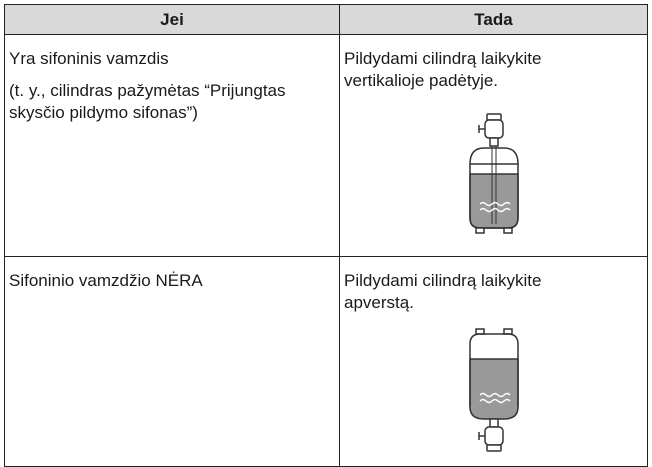 Image resolution: width=652 pixels, height=467 pixels. I want to click on cell-text: Pildydami cilindrą laikykite apverstą., so click(443, 291).